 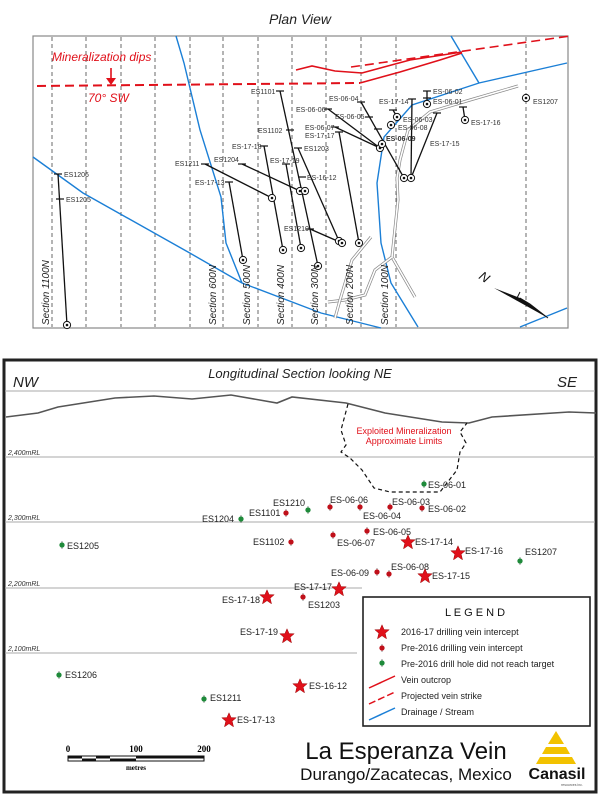 I want to click on legend-vein-outcrop-icon, so click(x=382, y=682).